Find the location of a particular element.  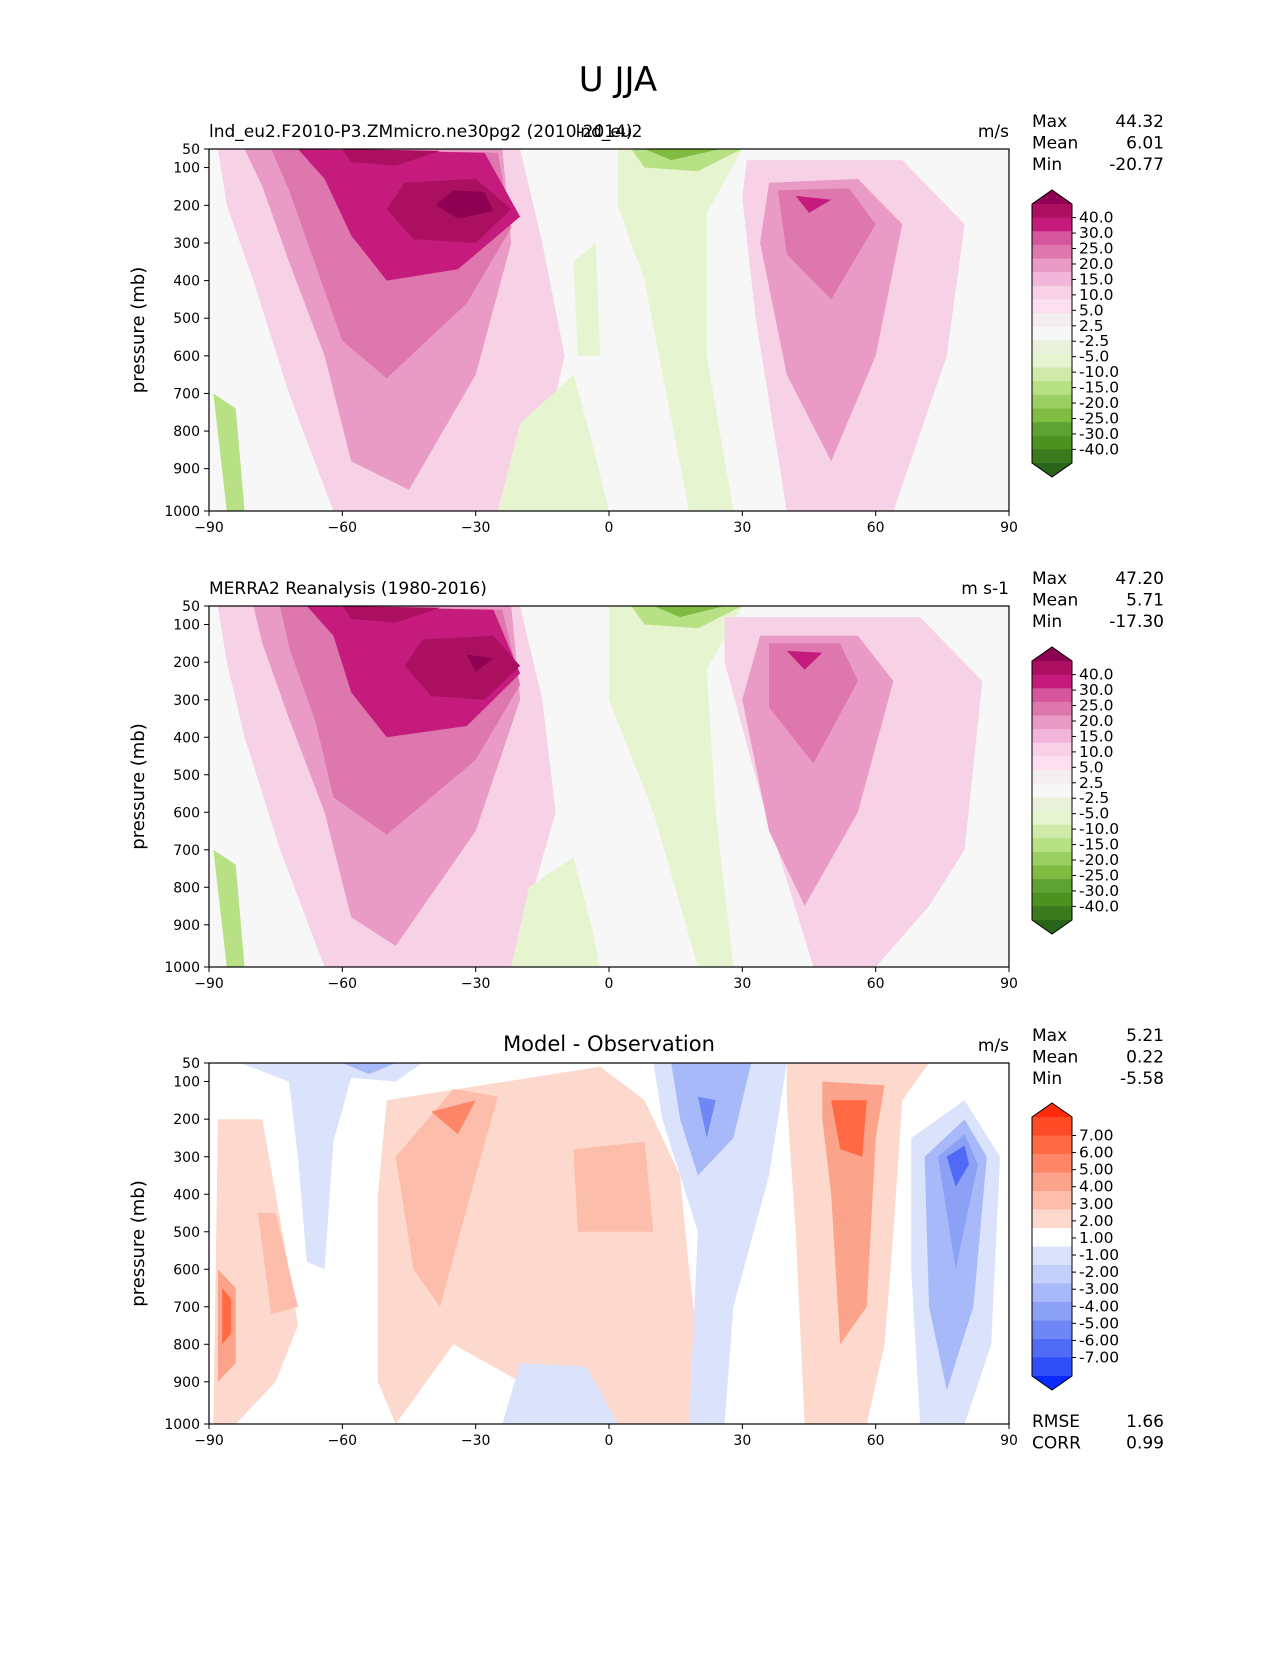

units-label: m s-1 is located at coordinates (985, 589).